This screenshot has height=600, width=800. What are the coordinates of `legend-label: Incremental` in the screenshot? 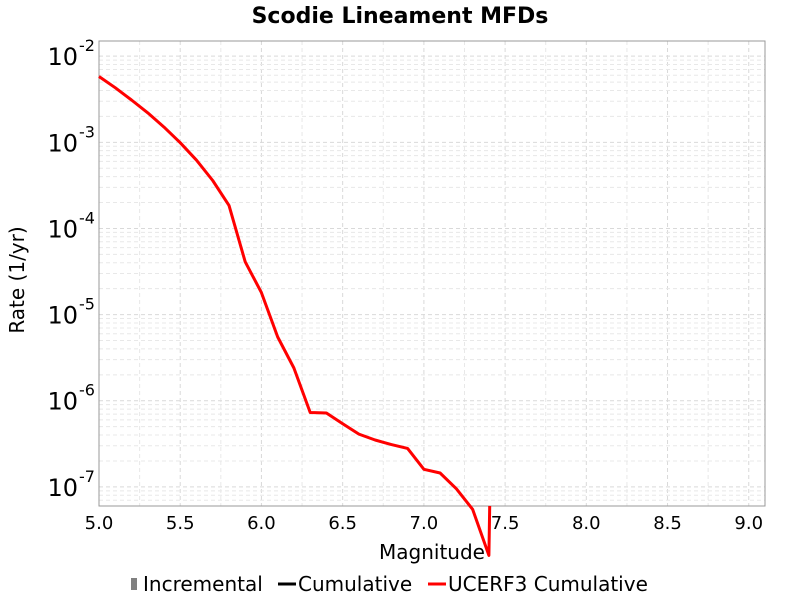 It's located at (203, 584).